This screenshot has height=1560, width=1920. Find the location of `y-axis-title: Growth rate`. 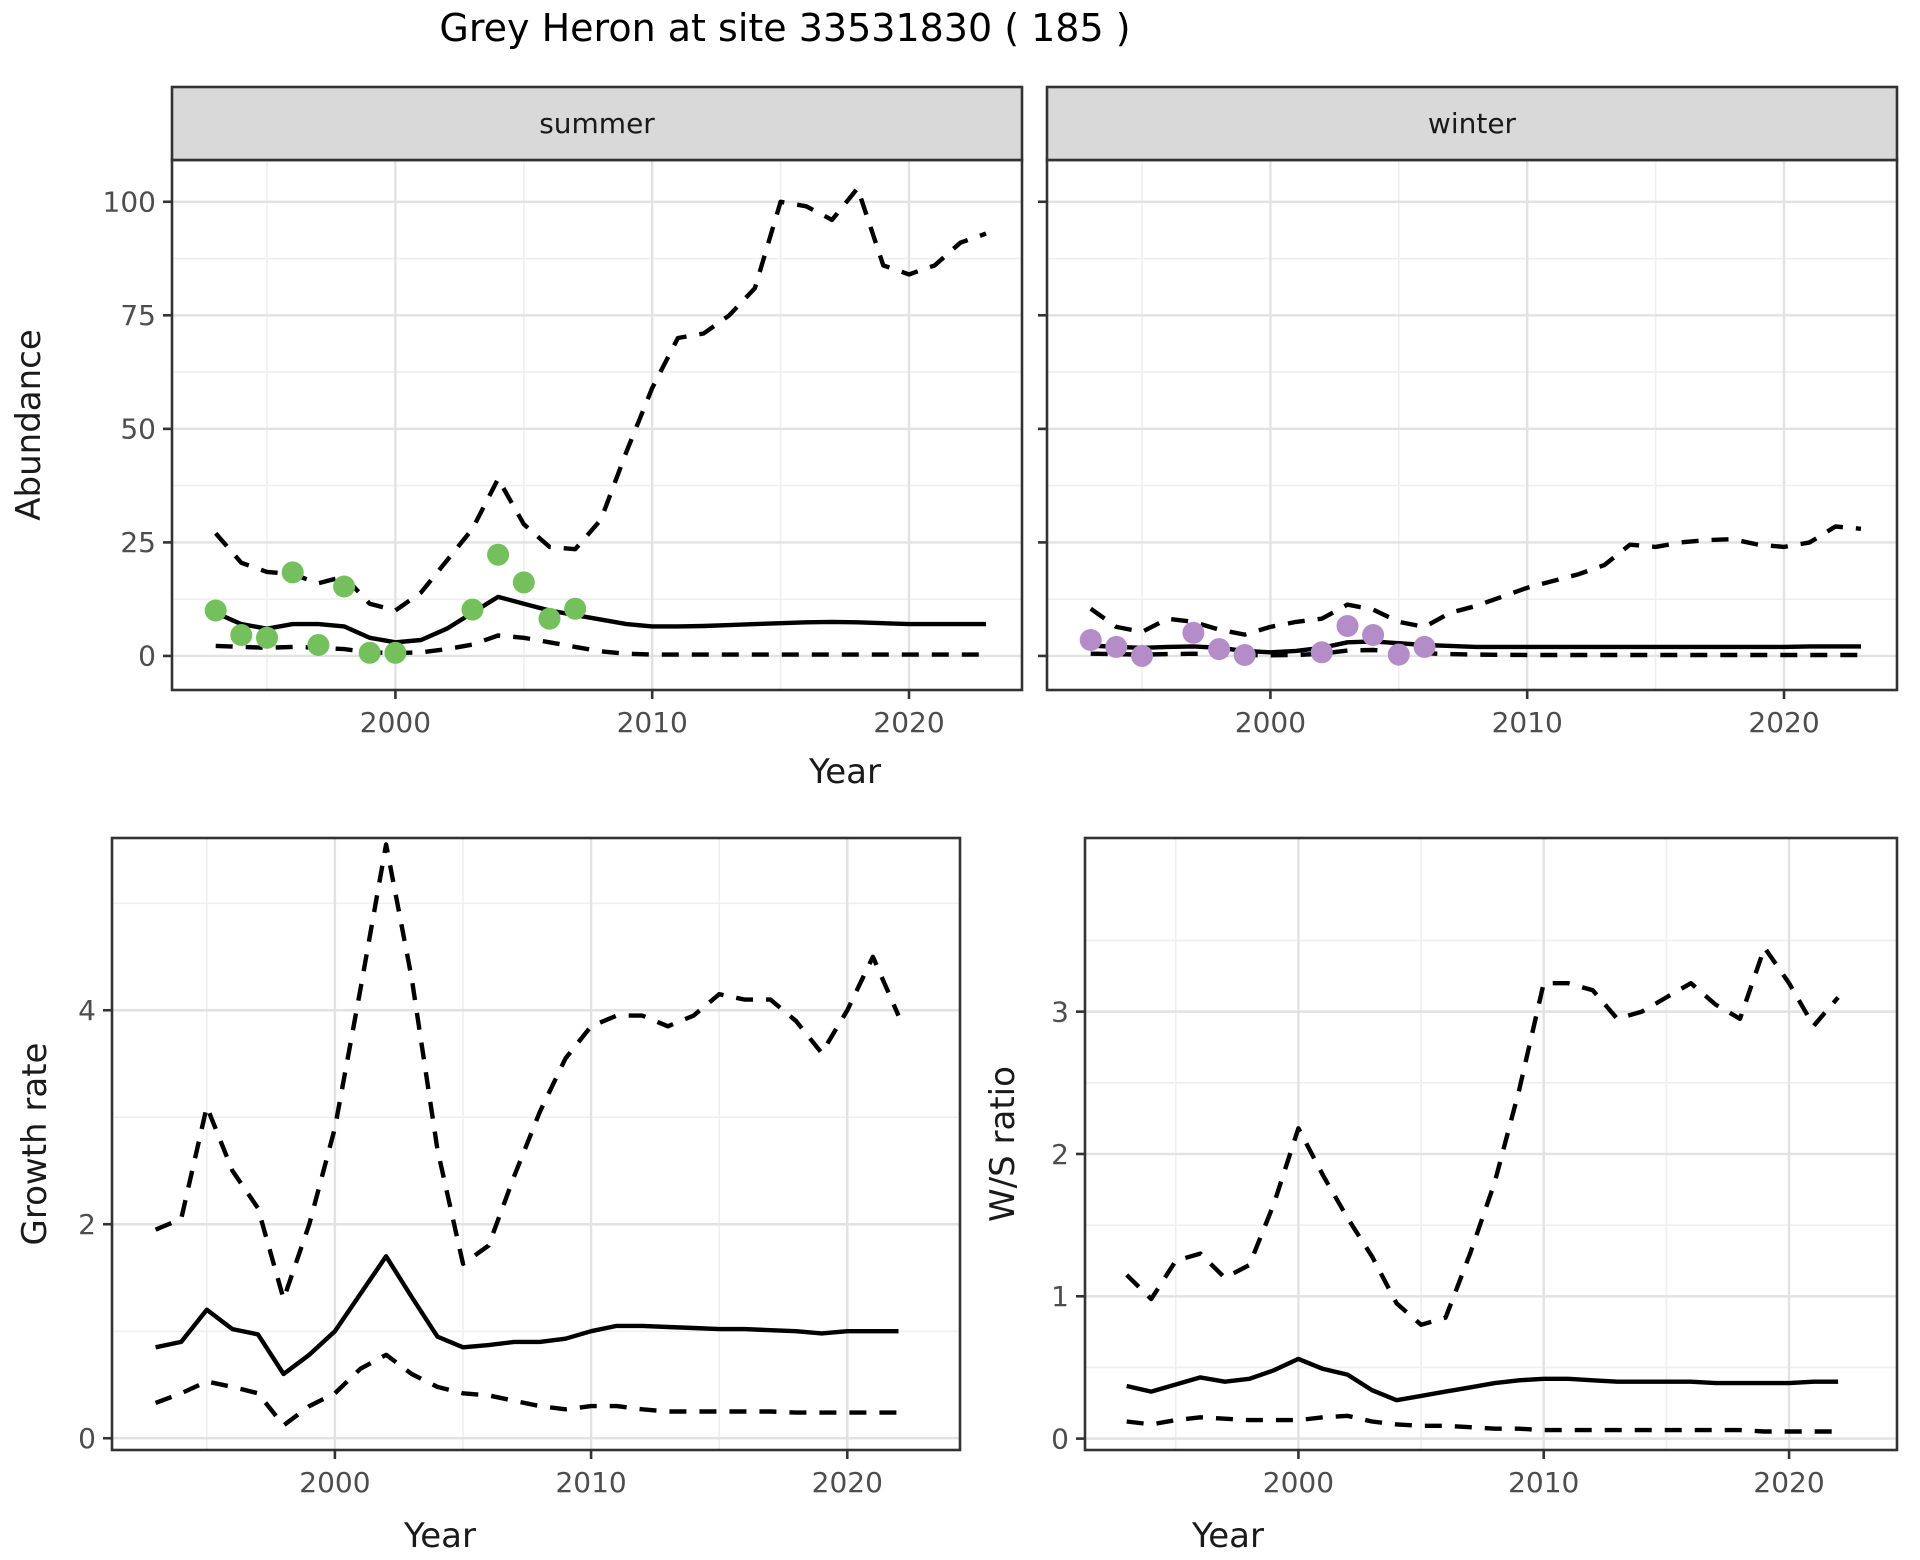

y-axis-title: Growth rate is located at coordinates (35, 1144).